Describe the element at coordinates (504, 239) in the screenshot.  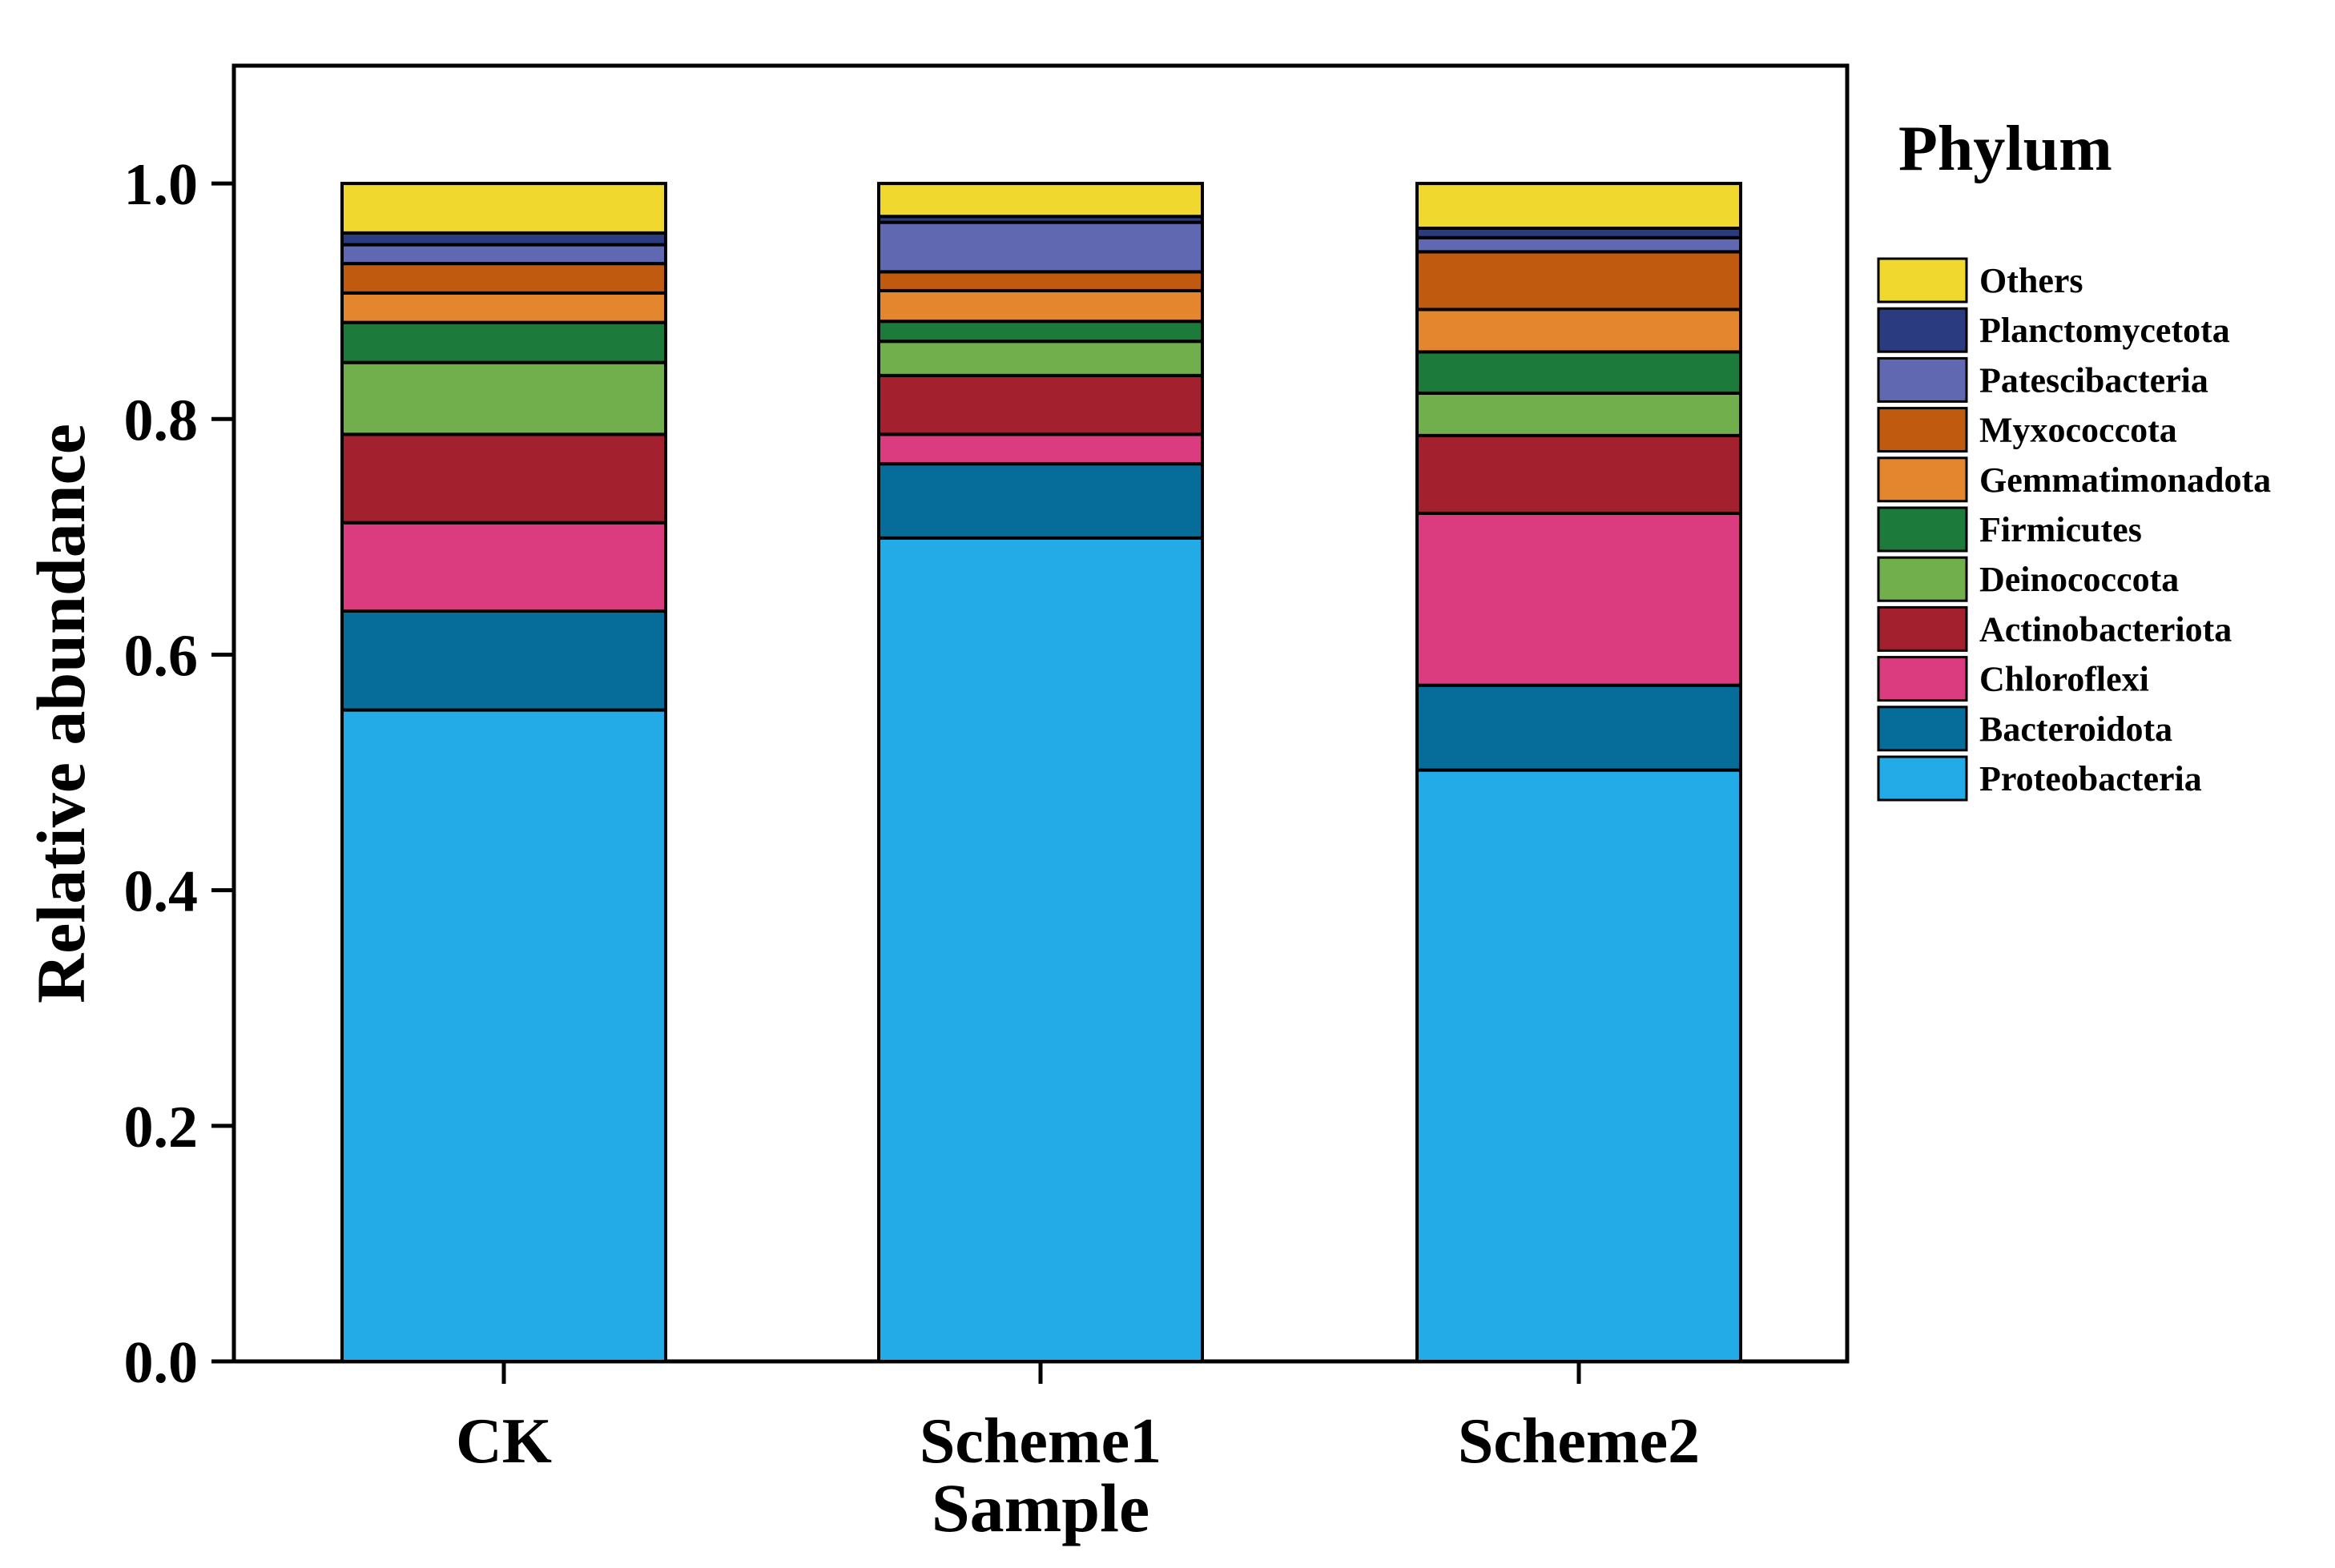
I see `bar-segment-ck-planctomycetota` at that location.